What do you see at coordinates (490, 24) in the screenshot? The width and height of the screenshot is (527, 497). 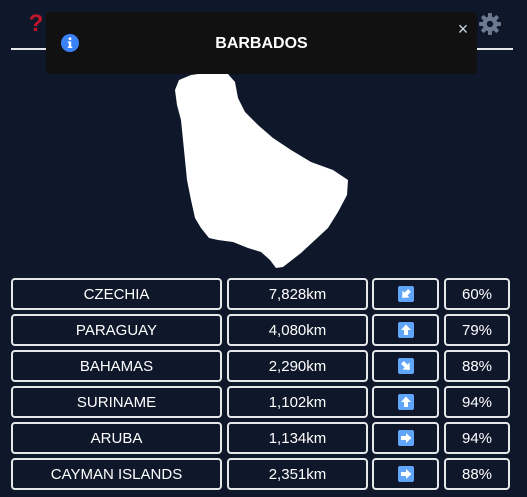 I see `gear-icon` at bounding box center [490, 24].